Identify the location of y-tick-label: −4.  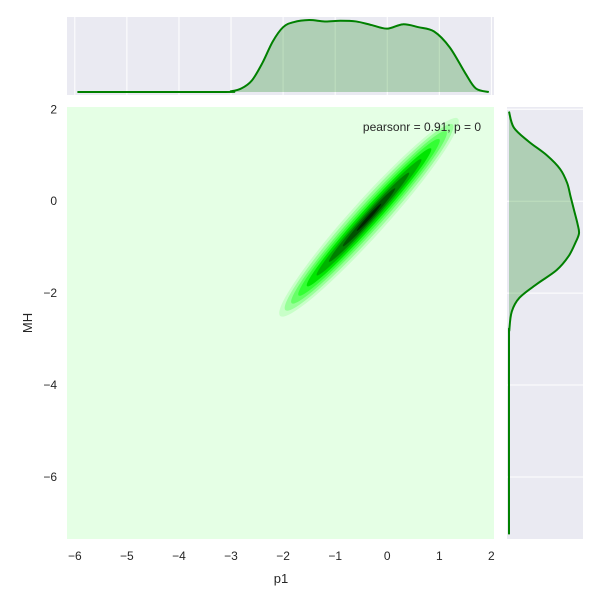
(50, 385).